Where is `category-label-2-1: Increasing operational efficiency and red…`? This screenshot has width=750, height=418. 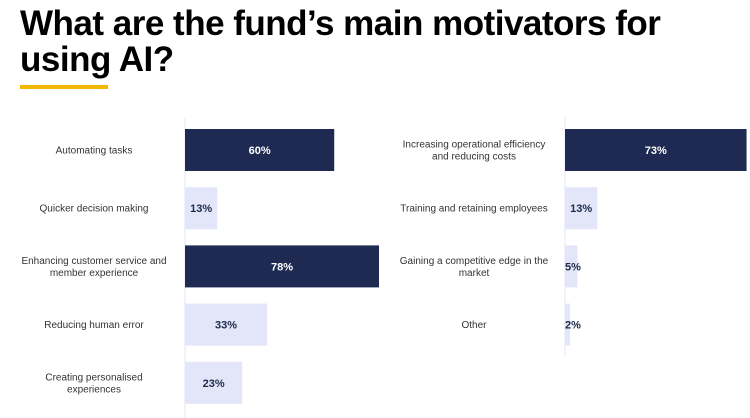
category-label-2-1: Increasing operational efficiency and red… is located at coordinates (474, 151).